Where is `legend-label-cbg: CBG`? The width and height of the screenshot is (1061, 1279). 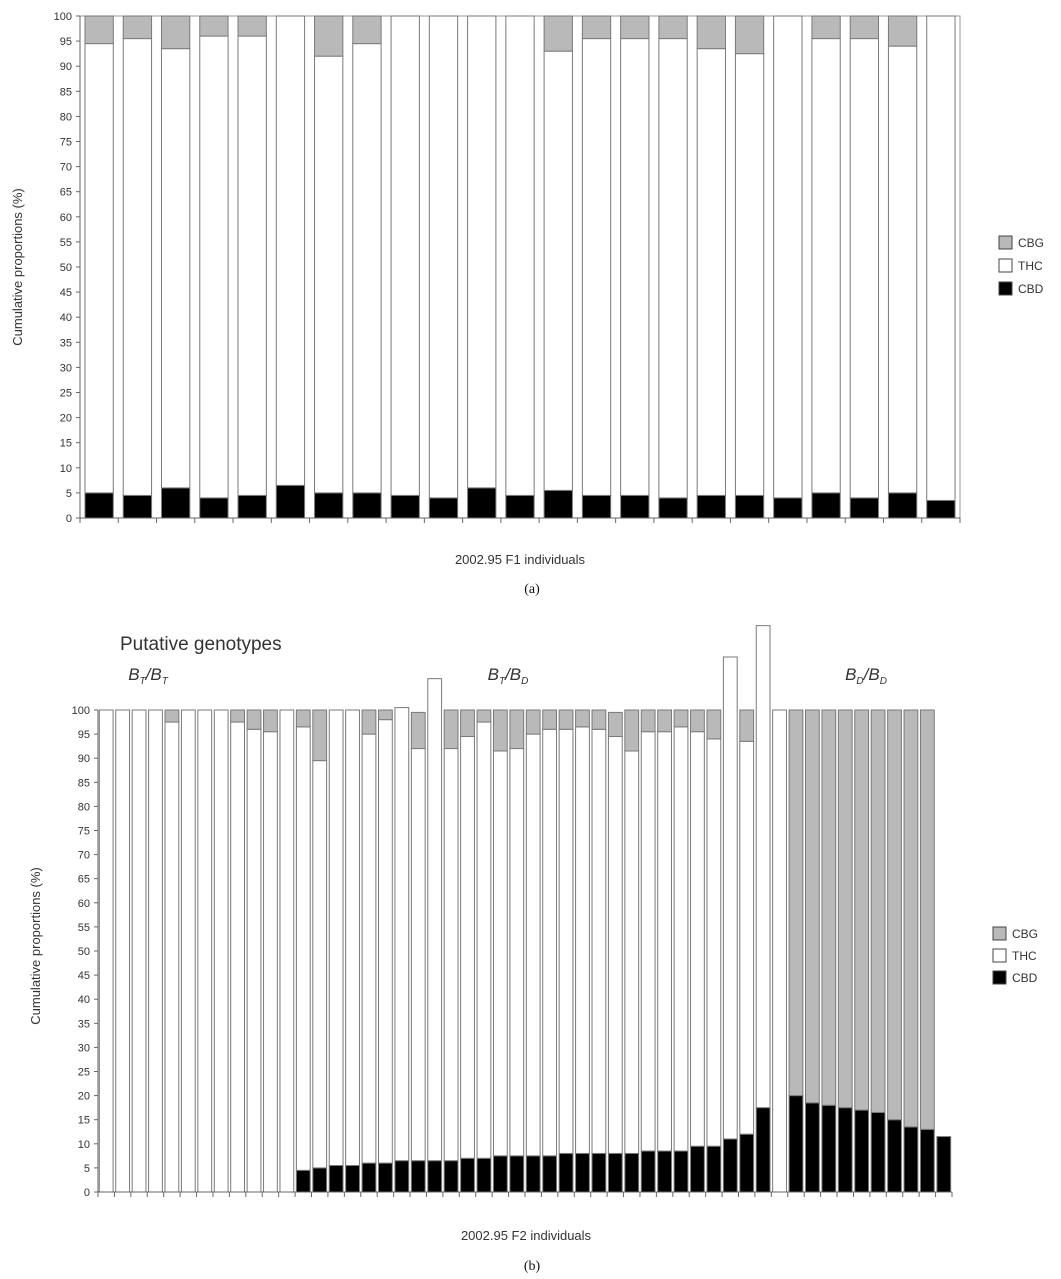
legend-label-cbg: CBG is located at coordinates (1031, 243).